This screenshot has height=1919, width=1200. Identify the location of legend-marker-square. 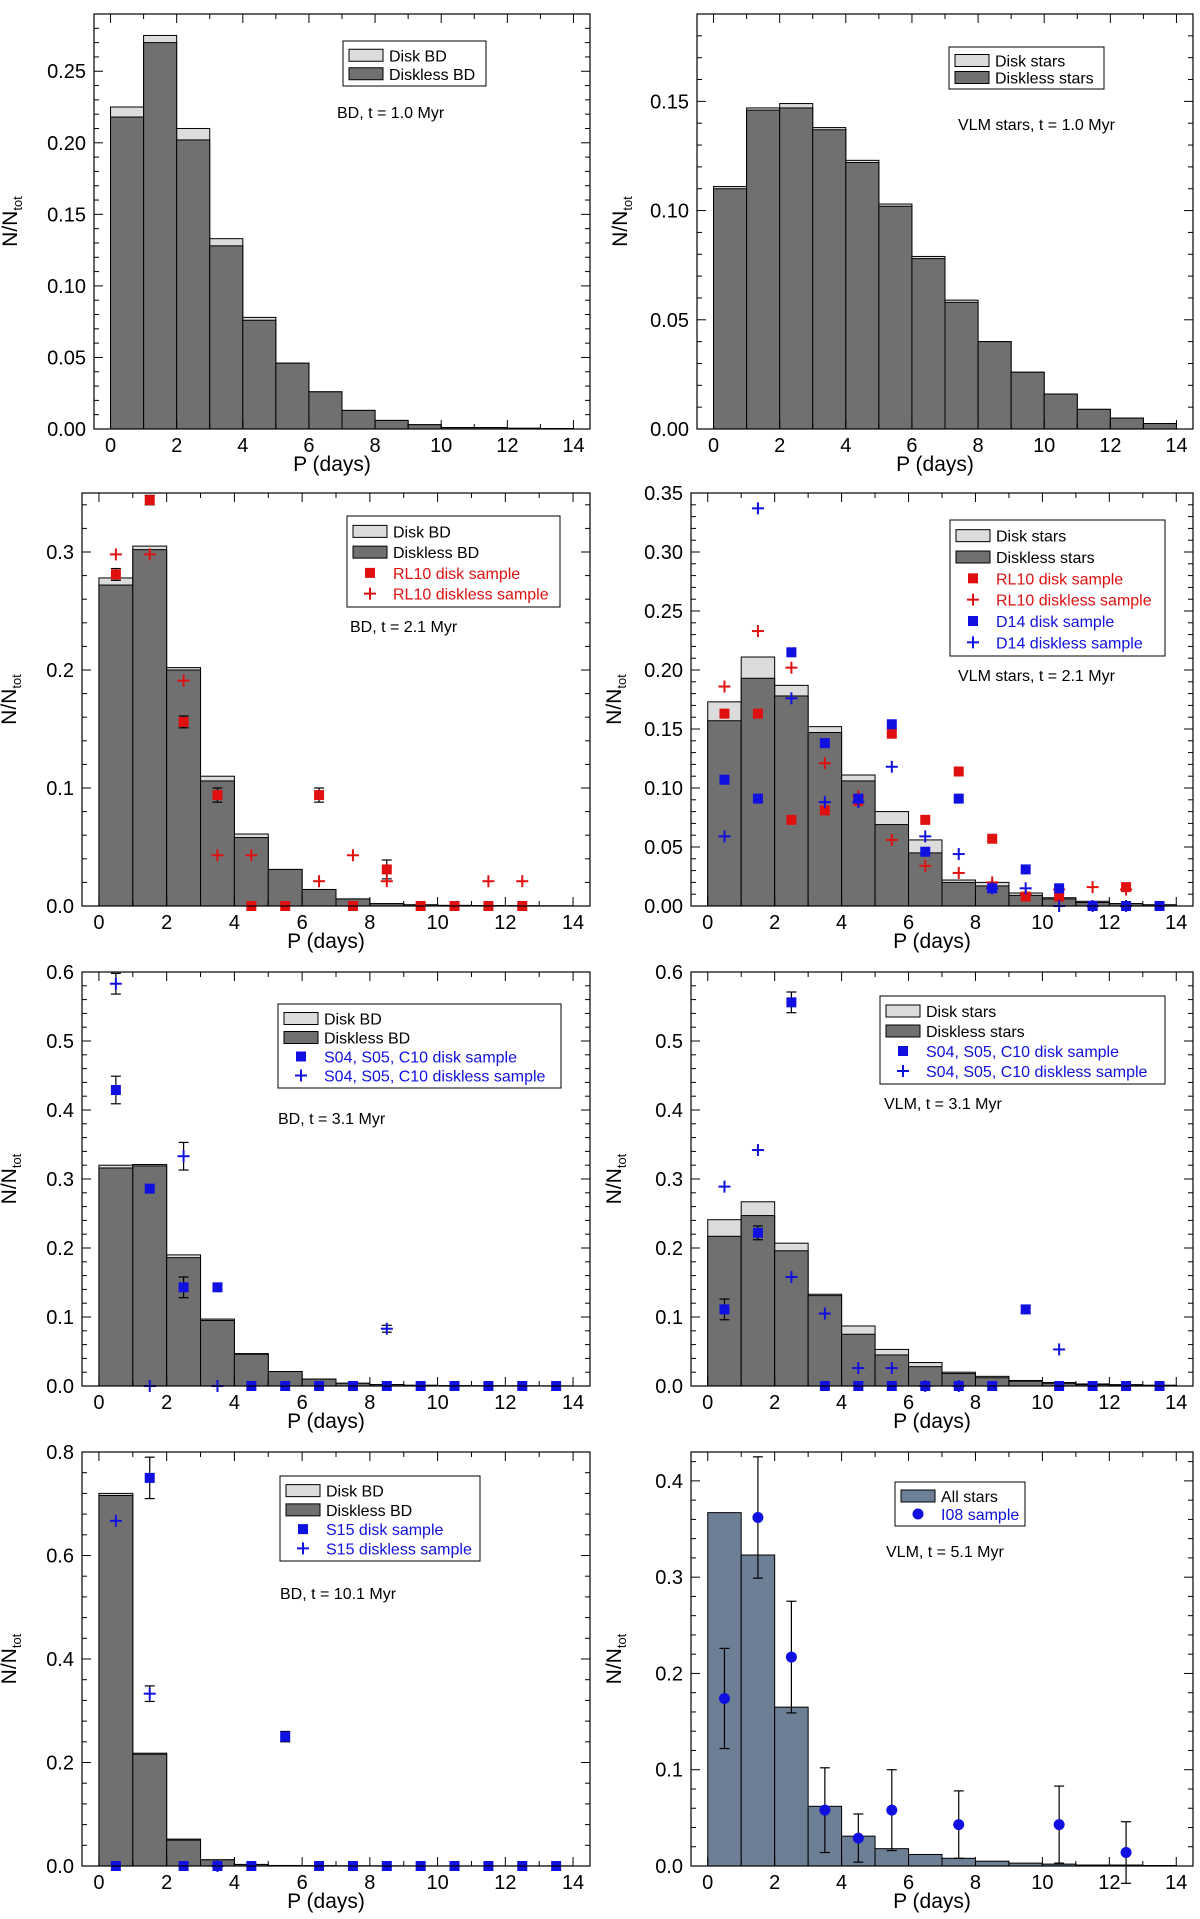
(973, 578).